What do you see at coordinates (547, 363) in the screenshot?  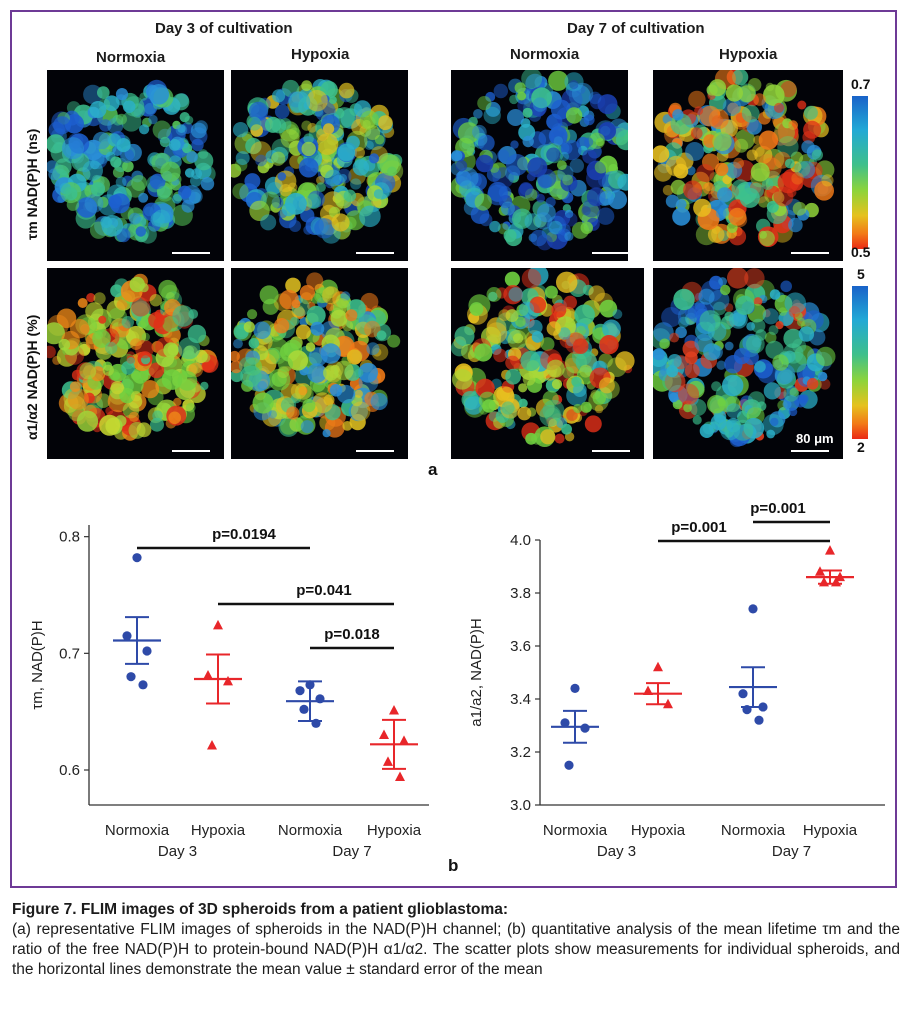 I see `flim-image-day7-normoxia-ratio` at bounding box center [547, 363].